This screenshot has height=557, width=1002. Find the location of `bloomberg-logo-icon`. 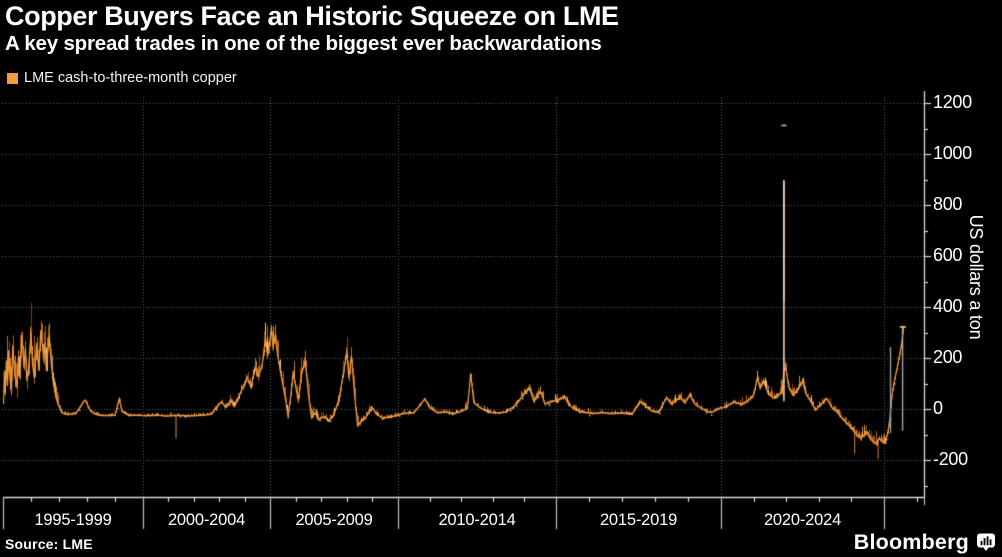

bloomberg-logo-icon is located at coordinates (986, 542).